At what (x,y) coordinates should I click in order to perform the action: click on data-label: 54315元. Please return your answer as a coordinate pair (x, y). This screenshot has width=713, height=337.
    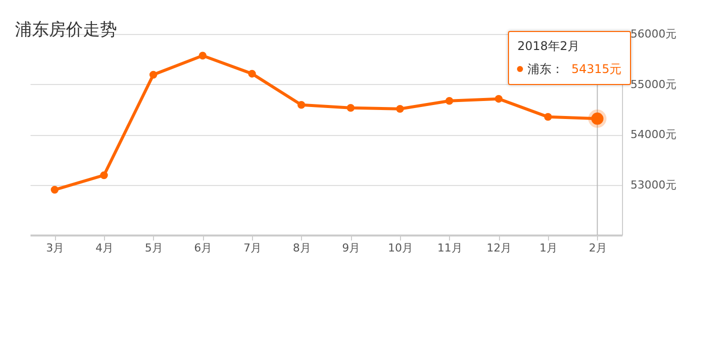
    Looking at the image, I should click on (596, 69).